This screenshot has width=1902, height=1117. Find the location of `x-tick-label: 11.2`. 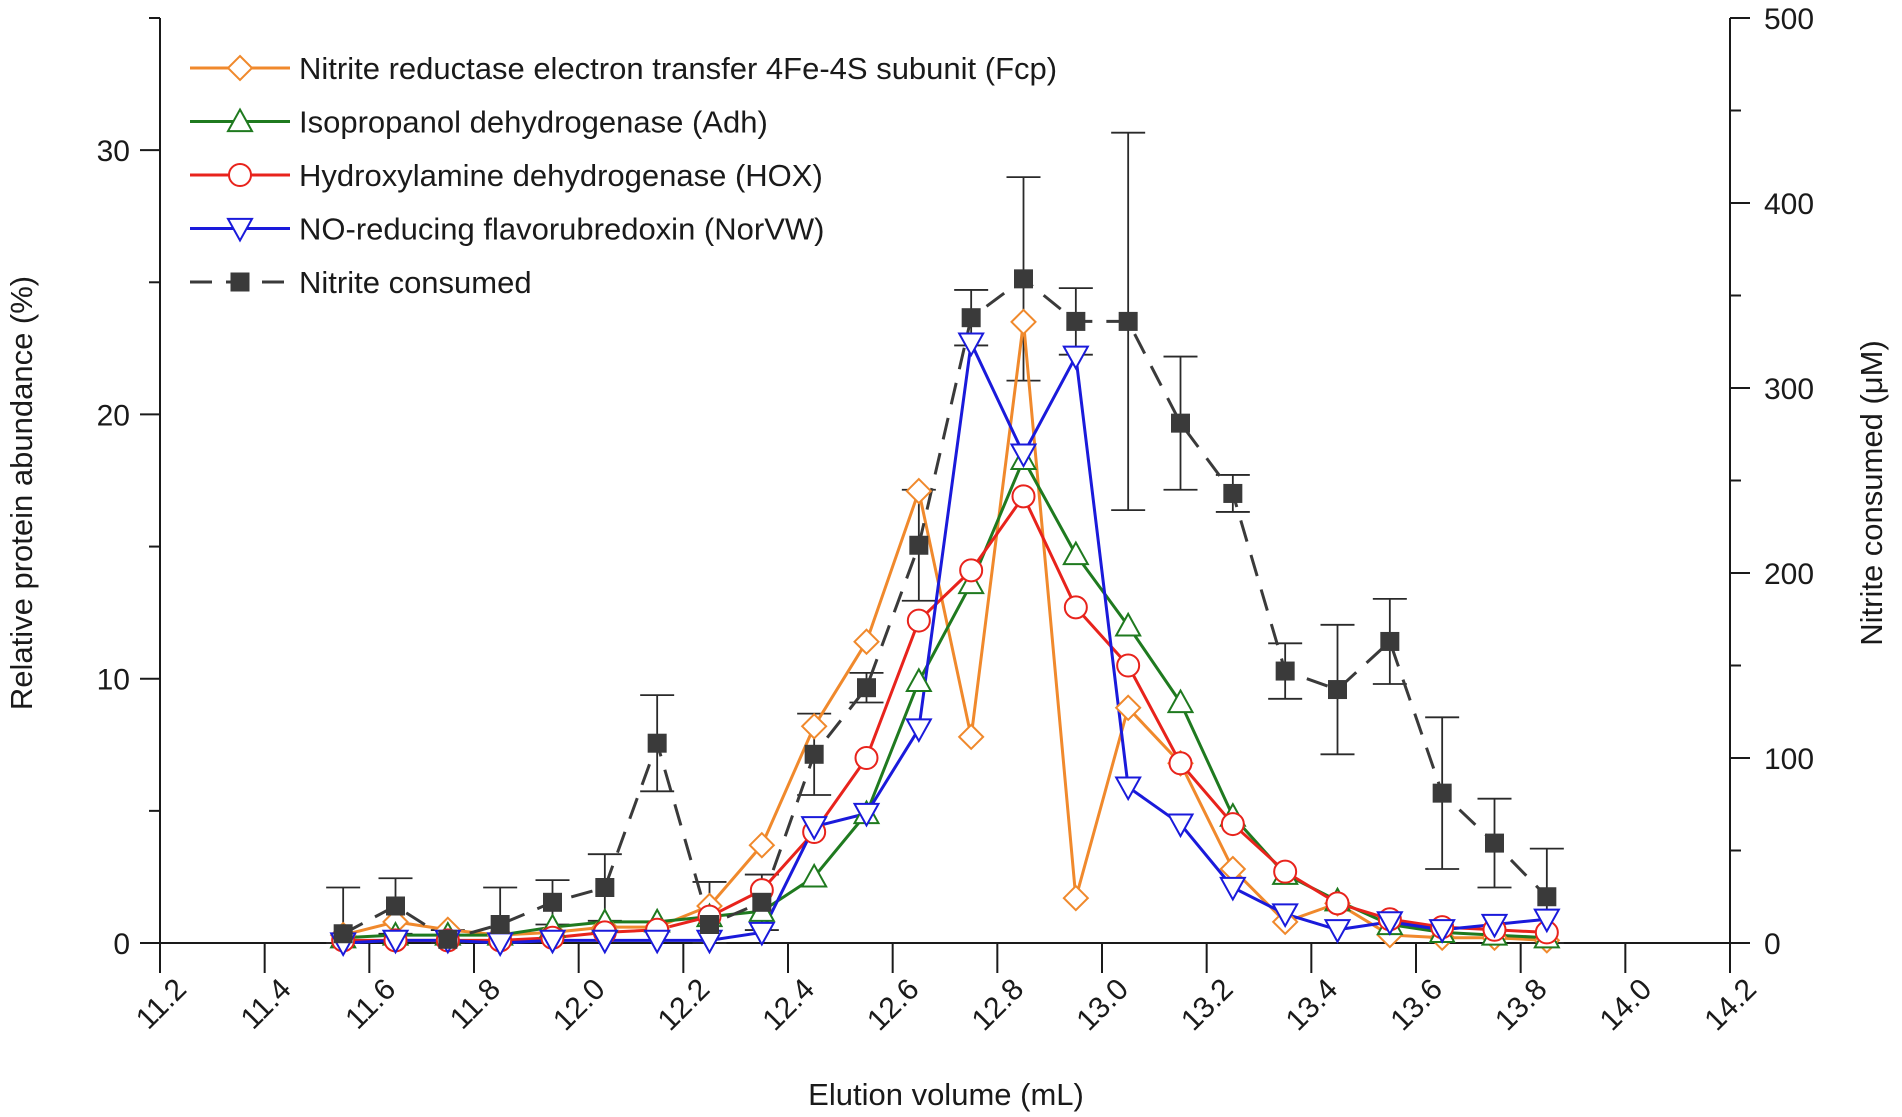

x-tick-label: 11.2 is located at coordinates (161, 1004).